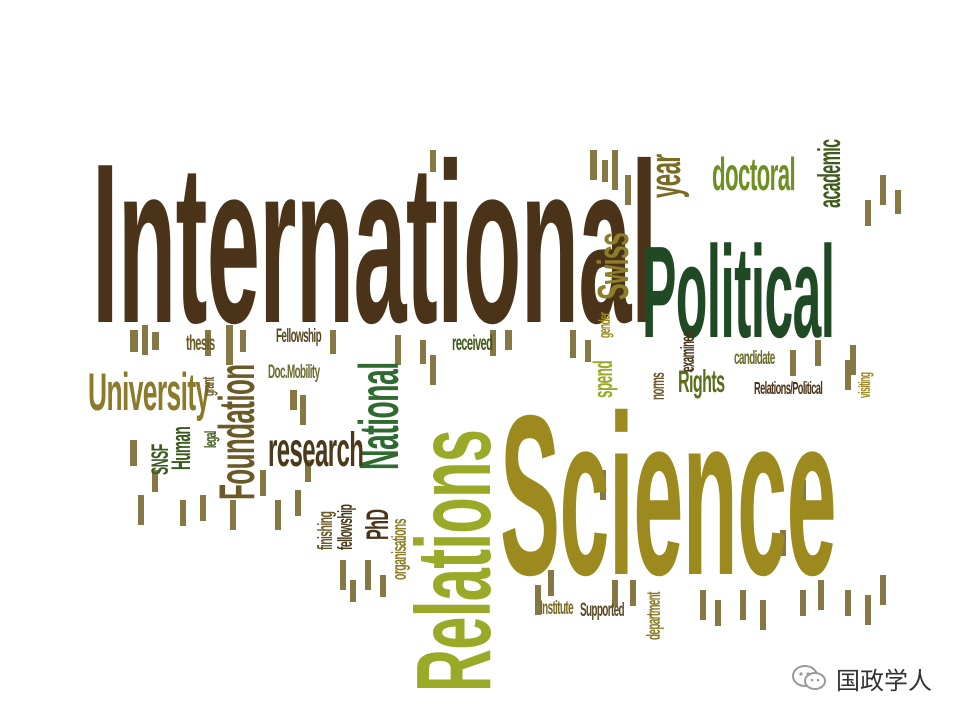  Describe the element at coordinates (666, 176) in the screenshot. I see `word-year: year` at that location.